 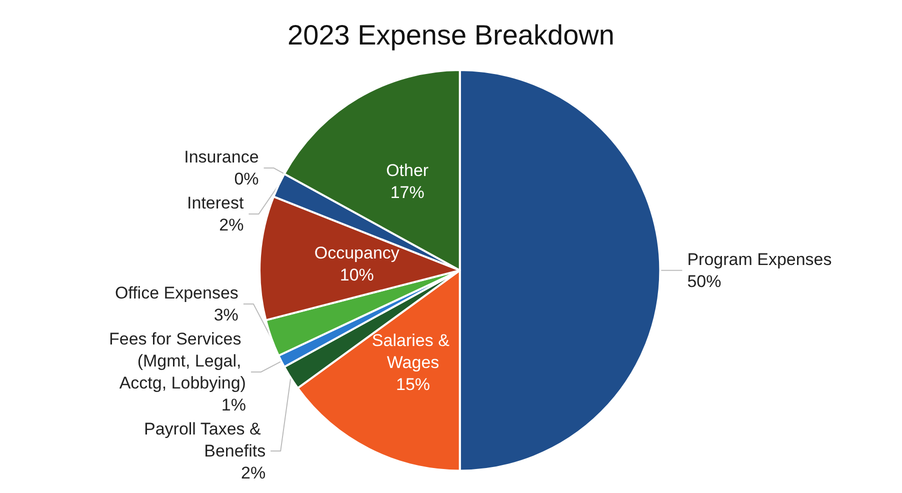 What do you see at coordinates (407, 192) in the screenshot?
I see `data-label: 17%` at bounding box center [407, 192].